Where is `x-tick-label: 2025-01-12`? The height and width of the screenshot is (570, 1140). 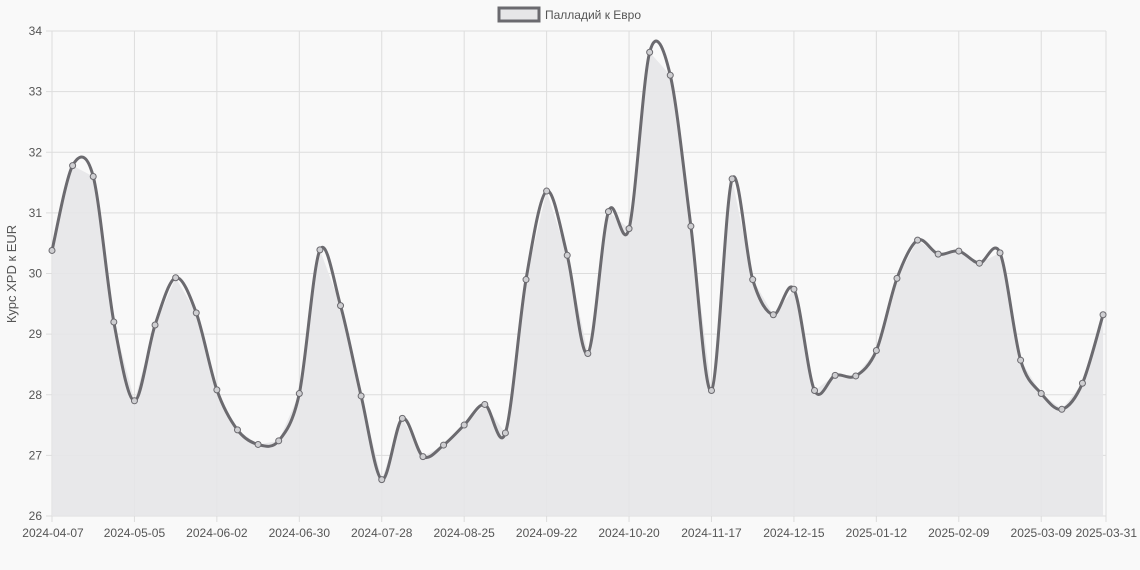
x-tick-label: 2025-01-12 is located at coordinates (877, 533).